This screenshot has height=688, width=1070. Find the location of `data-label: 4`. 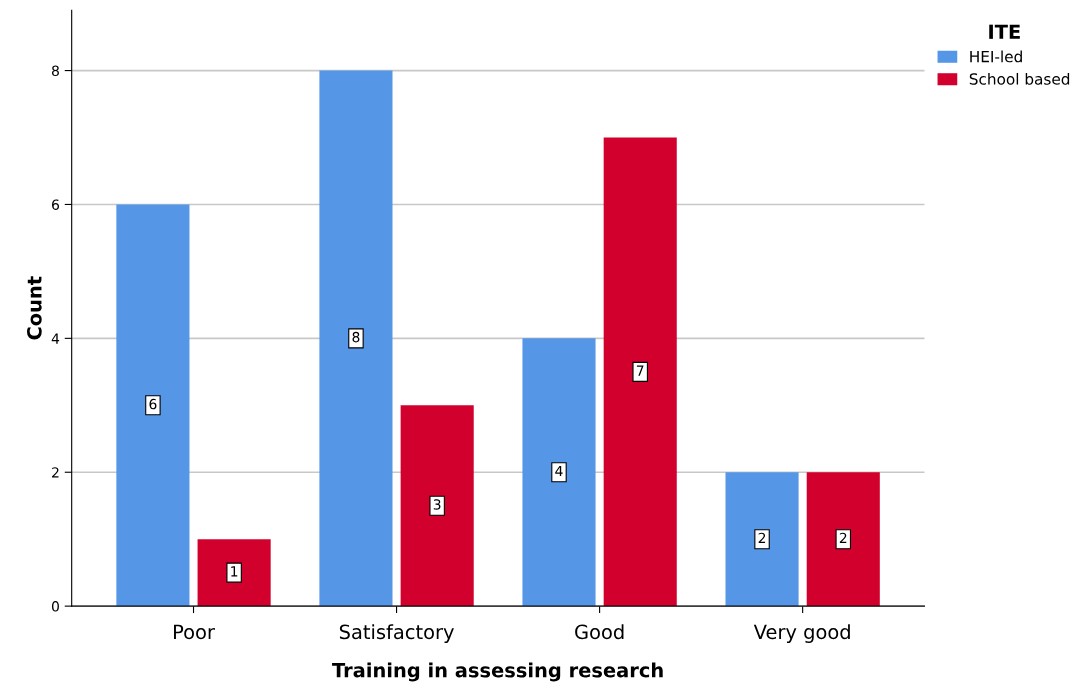

data-label: 4 is located at coordinates (559, 471).